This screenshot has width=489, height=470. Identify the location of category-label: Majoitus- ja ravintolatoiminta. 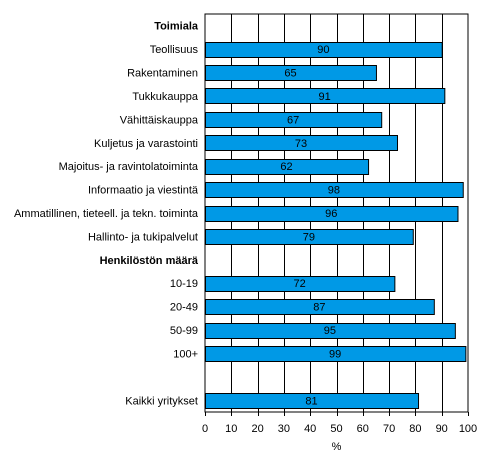
(129, 167).